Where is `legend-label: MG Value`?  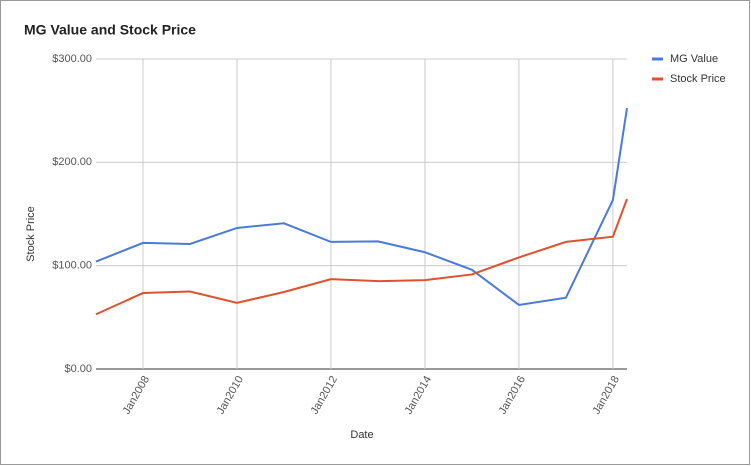 legend-label: MG Value is located at coordinates (694, 59).